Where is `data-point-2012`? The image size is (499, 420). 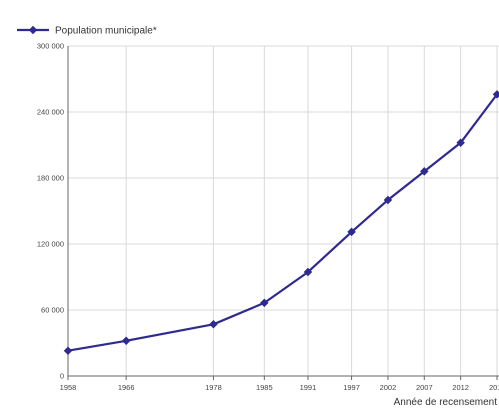 data-point-2012 is located at coordinates (460, 143).